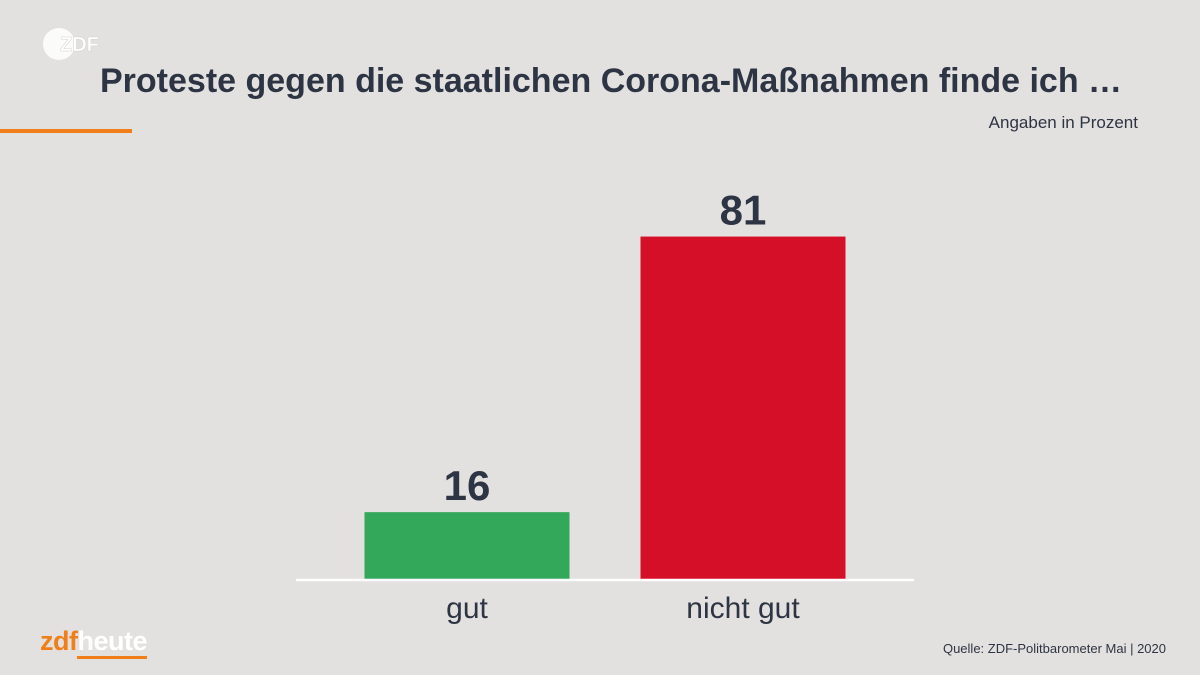  I want to click on source-note: Quelle: ZDF-Politbarometer Mai | 2020, so click(1054, 648).